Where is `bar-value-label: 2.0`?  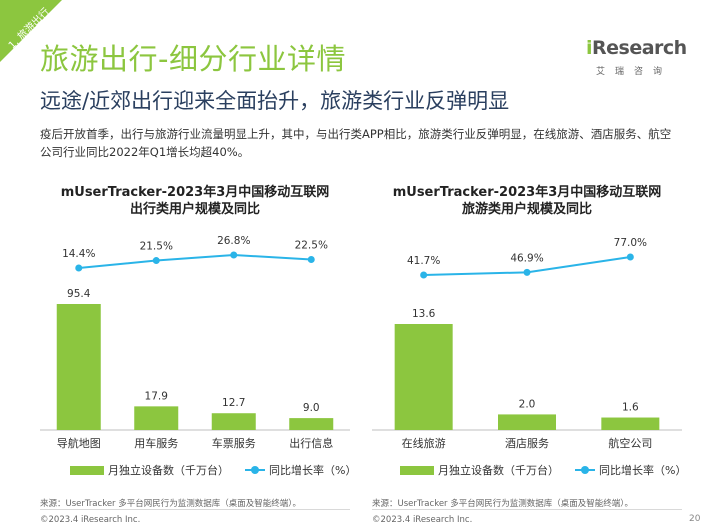 bar-value-label: 2.0 is located at coordinates (527, 404).